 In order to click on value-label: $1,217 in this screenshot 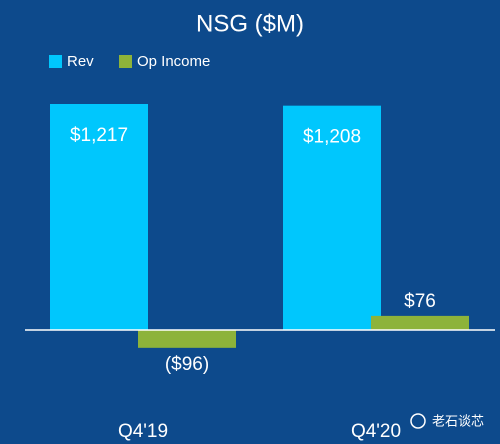, I will do `click(99, 135)`.